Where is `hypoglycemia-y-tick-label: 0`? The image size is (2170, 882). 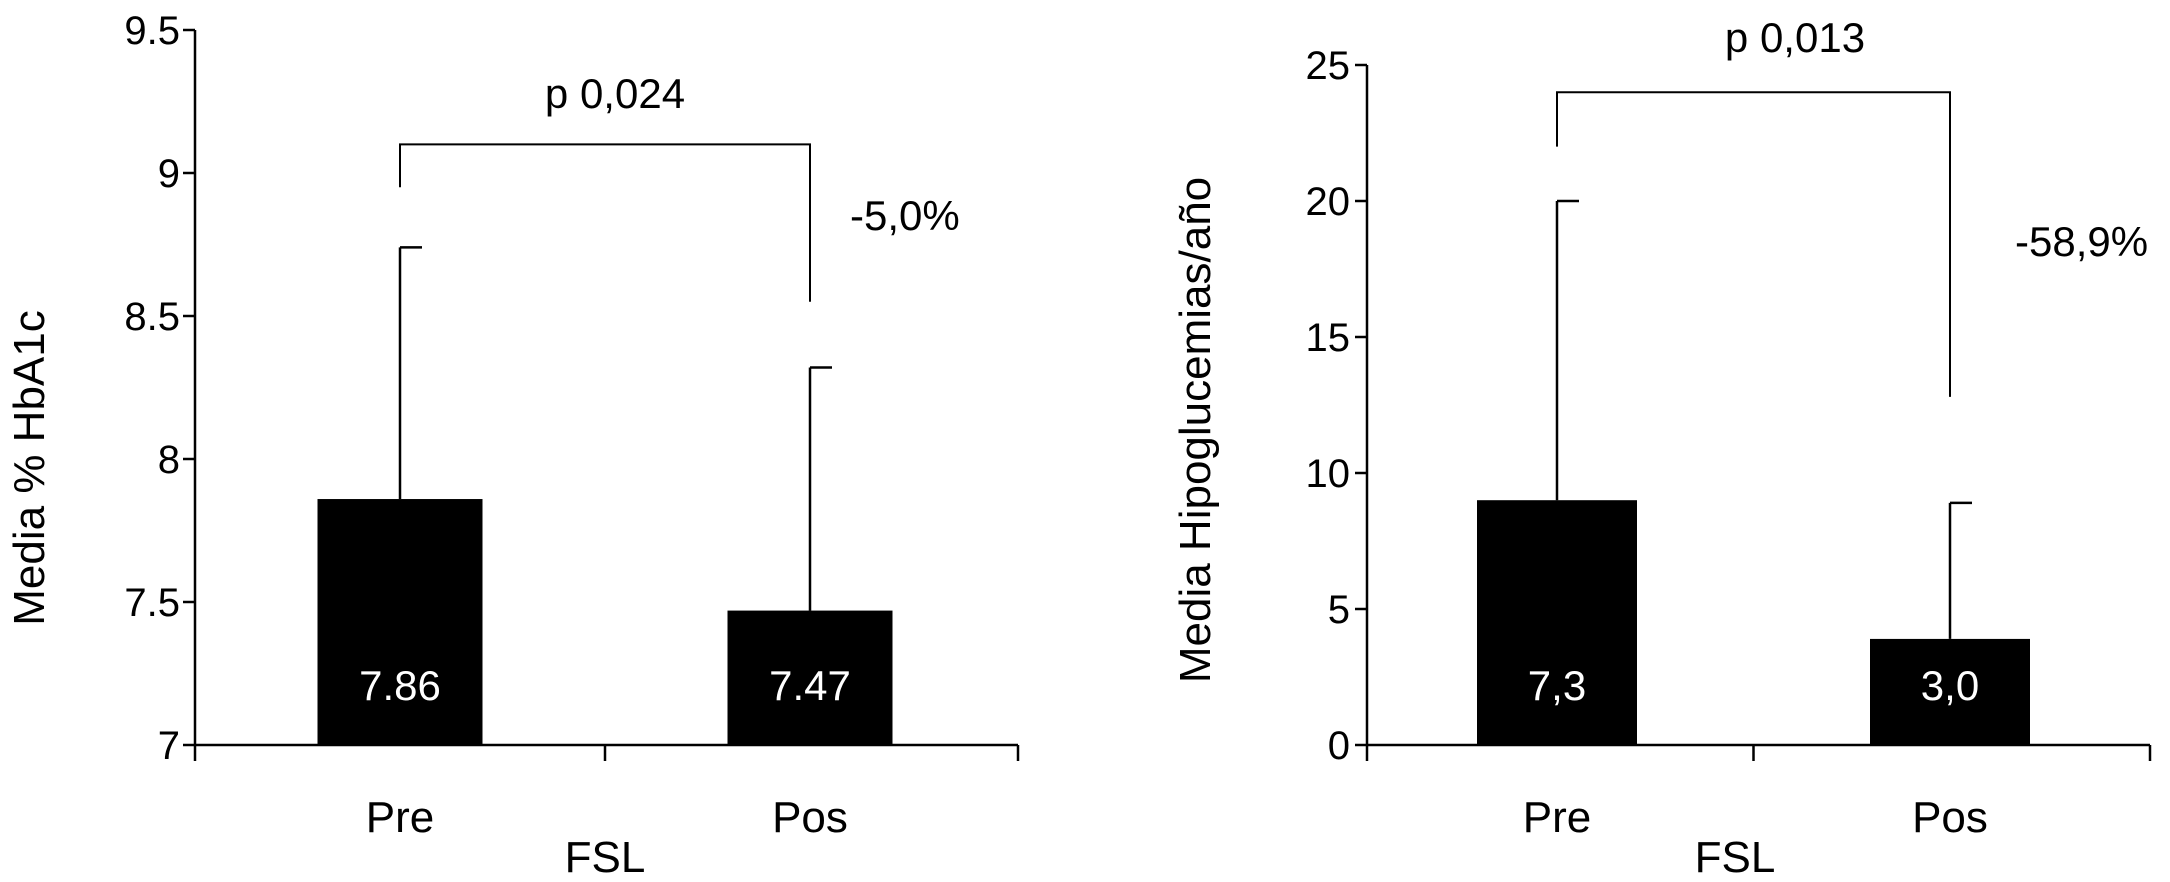
hypoglycemia-y-tick-label: 0 is located at coordinates (1339, 746).